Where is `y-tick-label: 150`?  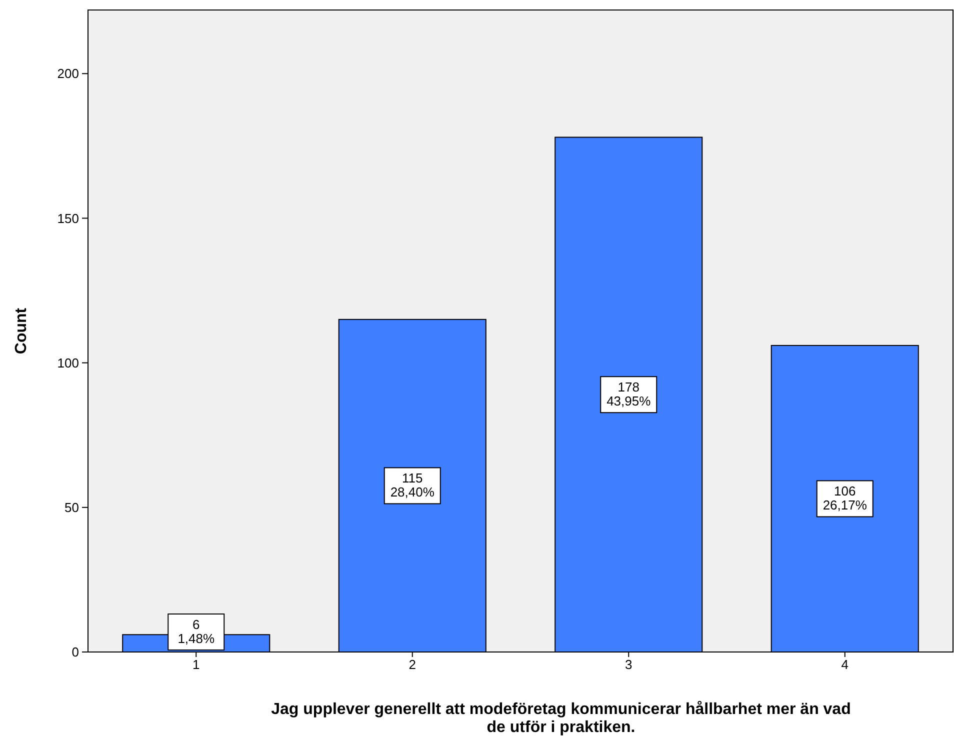 y-tick-label: 150 is located at coordinates (68, 218).